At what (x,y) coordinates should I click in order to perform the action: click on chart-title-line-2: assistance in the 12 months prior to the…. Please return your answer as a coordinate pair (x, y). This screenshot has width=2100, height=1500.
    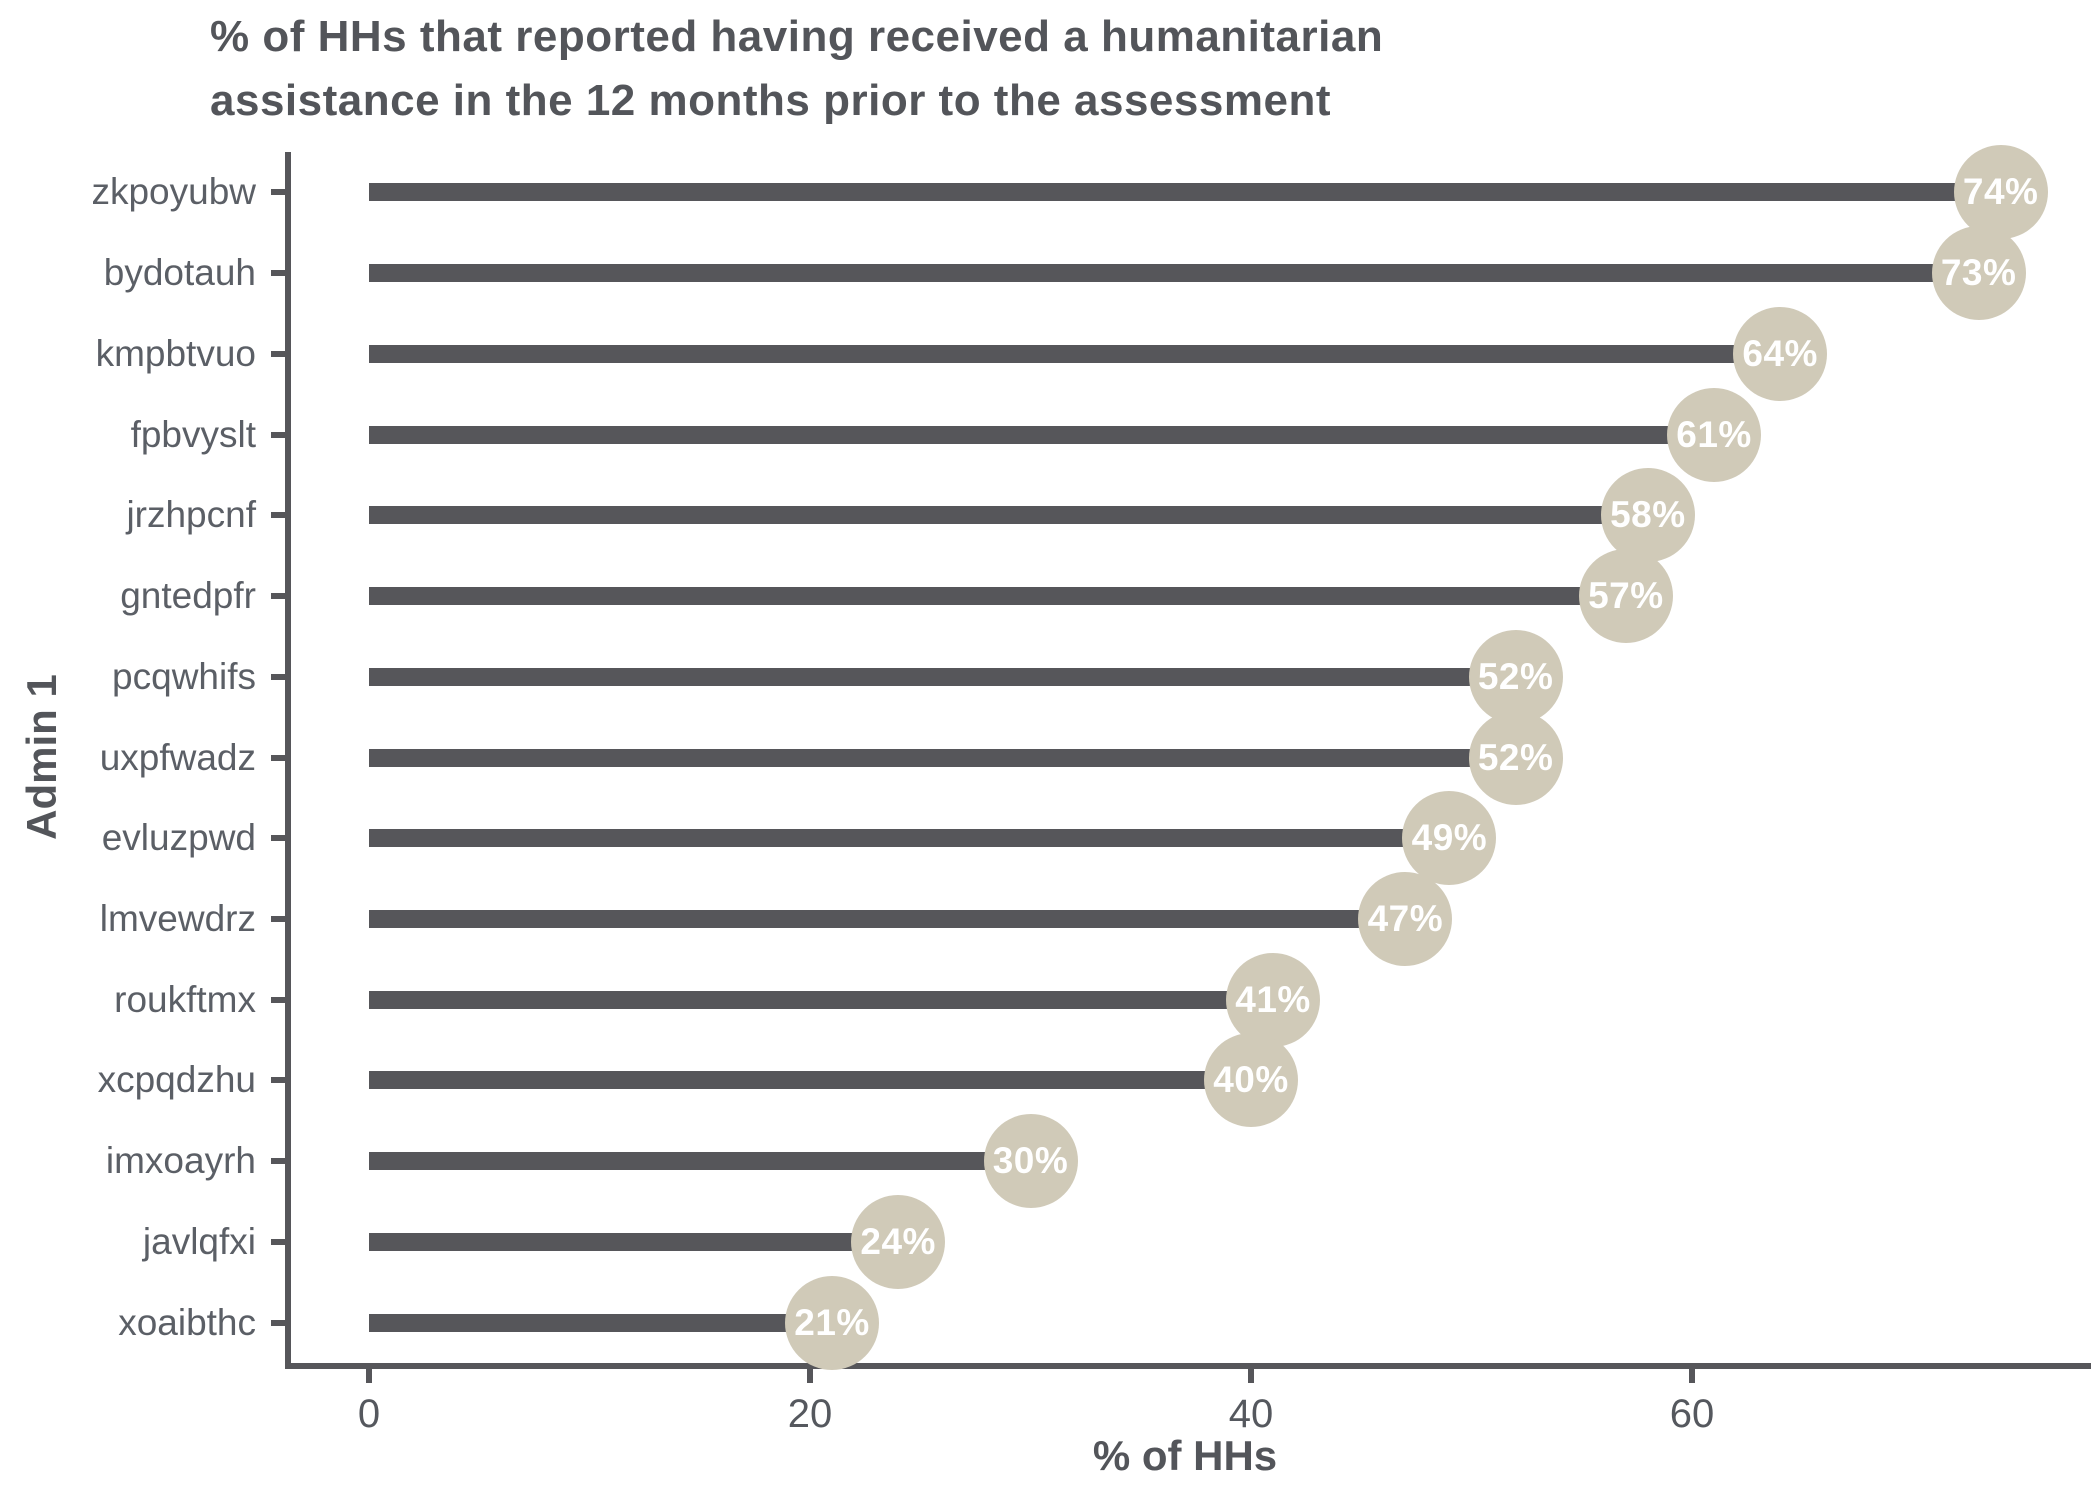
    Looking at the image, I should click on (770, 100).